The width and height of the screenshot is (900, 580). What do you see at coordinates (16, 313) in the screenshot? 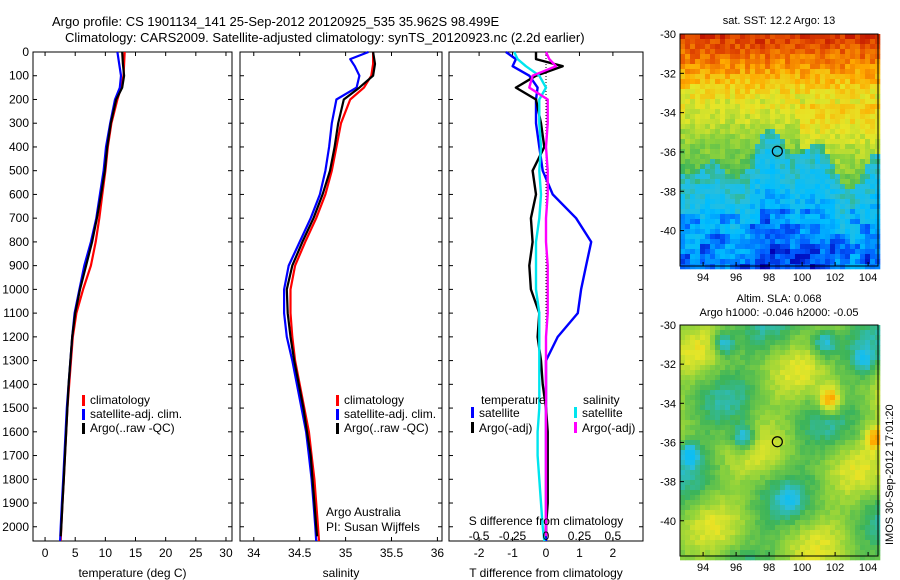
I see `y-tick-label: 1100` at bounding box center [16, 313].